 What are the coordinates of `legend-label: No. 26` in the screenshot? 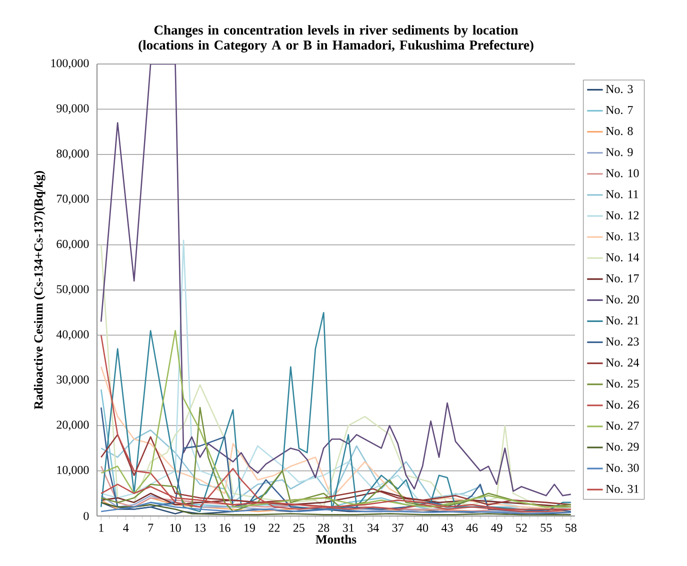 It's located at (622, 404).